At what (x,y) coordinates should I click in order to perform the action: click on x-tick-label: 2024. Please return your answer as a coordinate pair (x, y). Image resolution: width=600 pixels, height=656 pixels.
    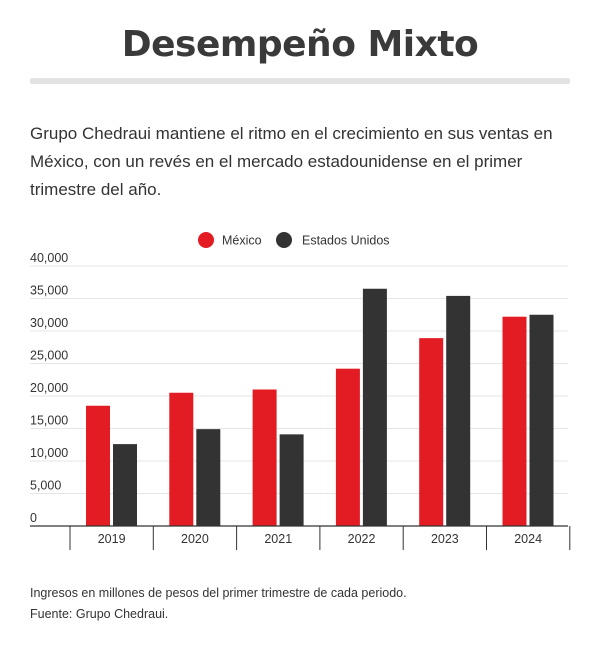
    Looking at the image, I should click on (528, 539).